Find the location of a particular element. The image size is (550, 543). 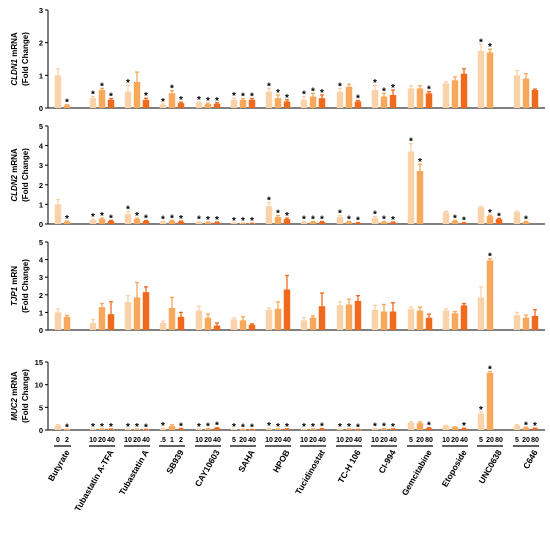

y-tick-label: 1 is located at coordinates (41, 75).